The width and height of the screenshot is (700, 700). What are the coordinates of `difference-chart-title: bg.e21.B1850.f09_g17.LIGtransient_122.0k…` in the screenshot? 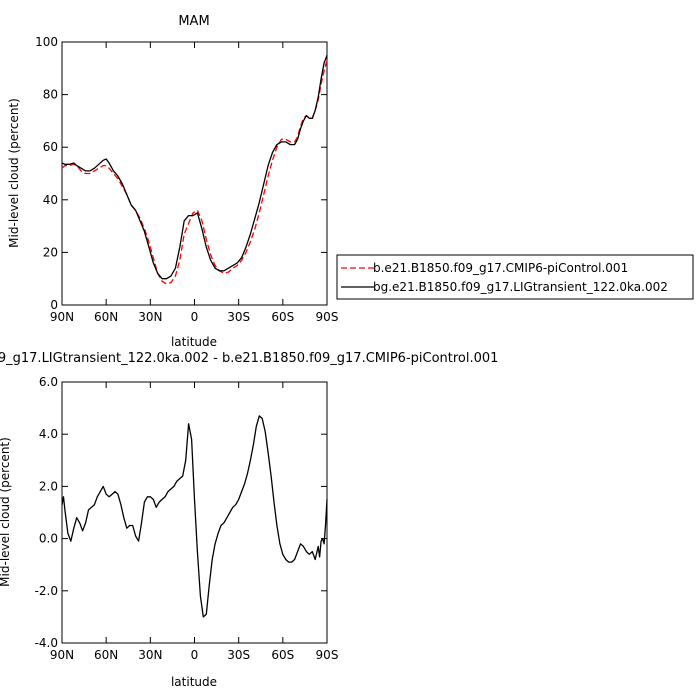 It's located at (249, 358).